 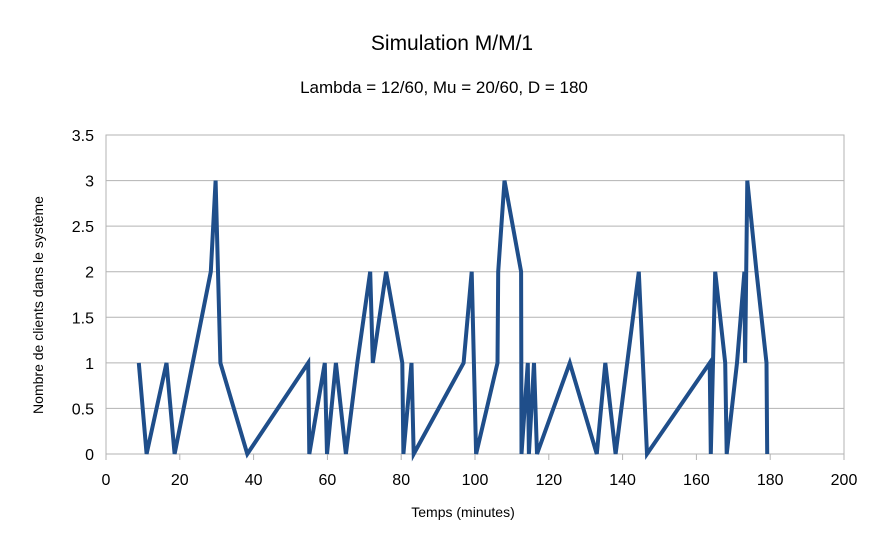 I want to click on x-tick-label: 160, so click(x=696, y=480).